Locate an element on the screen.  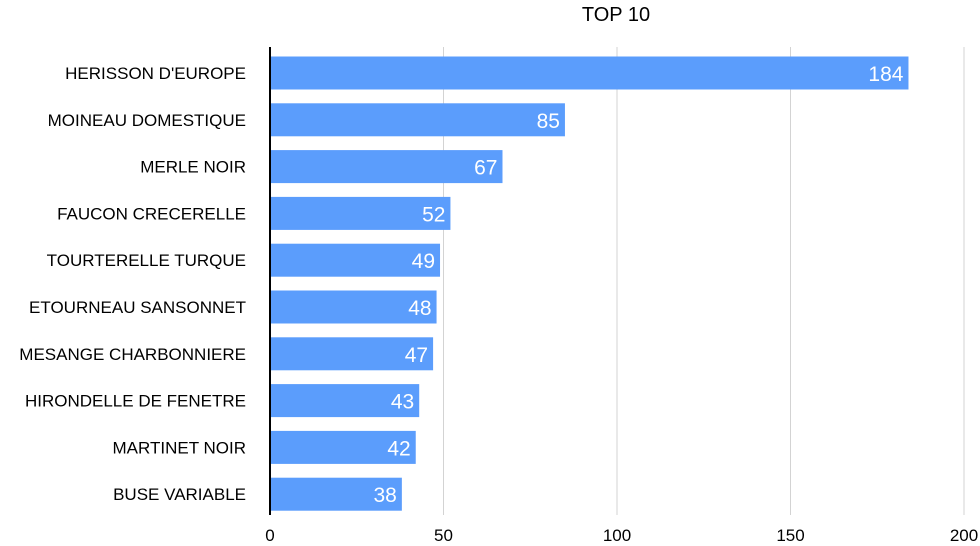
data-label: 67 is located at coordinates (485, 168).